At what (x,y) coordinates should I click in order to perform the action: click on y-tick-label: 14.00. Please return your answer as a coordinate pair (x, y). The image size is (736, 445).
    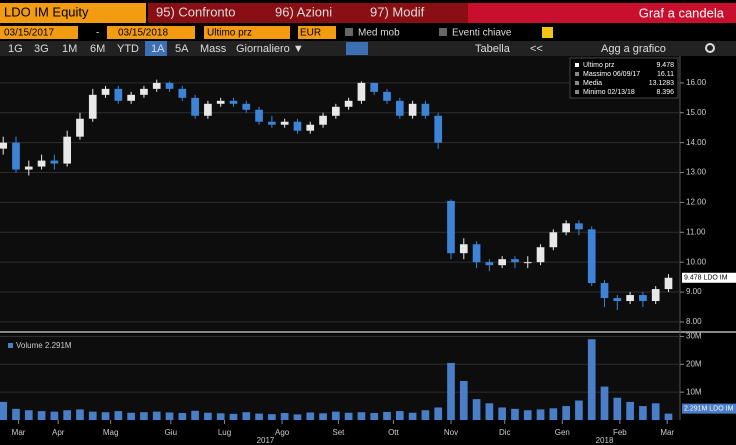
    Looking at the image, I should click on (696, 142).